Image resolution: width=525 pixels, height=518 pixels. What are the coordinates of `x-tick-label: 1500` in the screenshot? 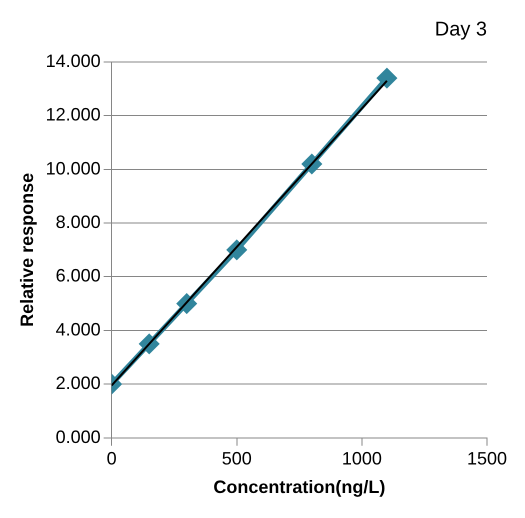 It's located at (487, 458).